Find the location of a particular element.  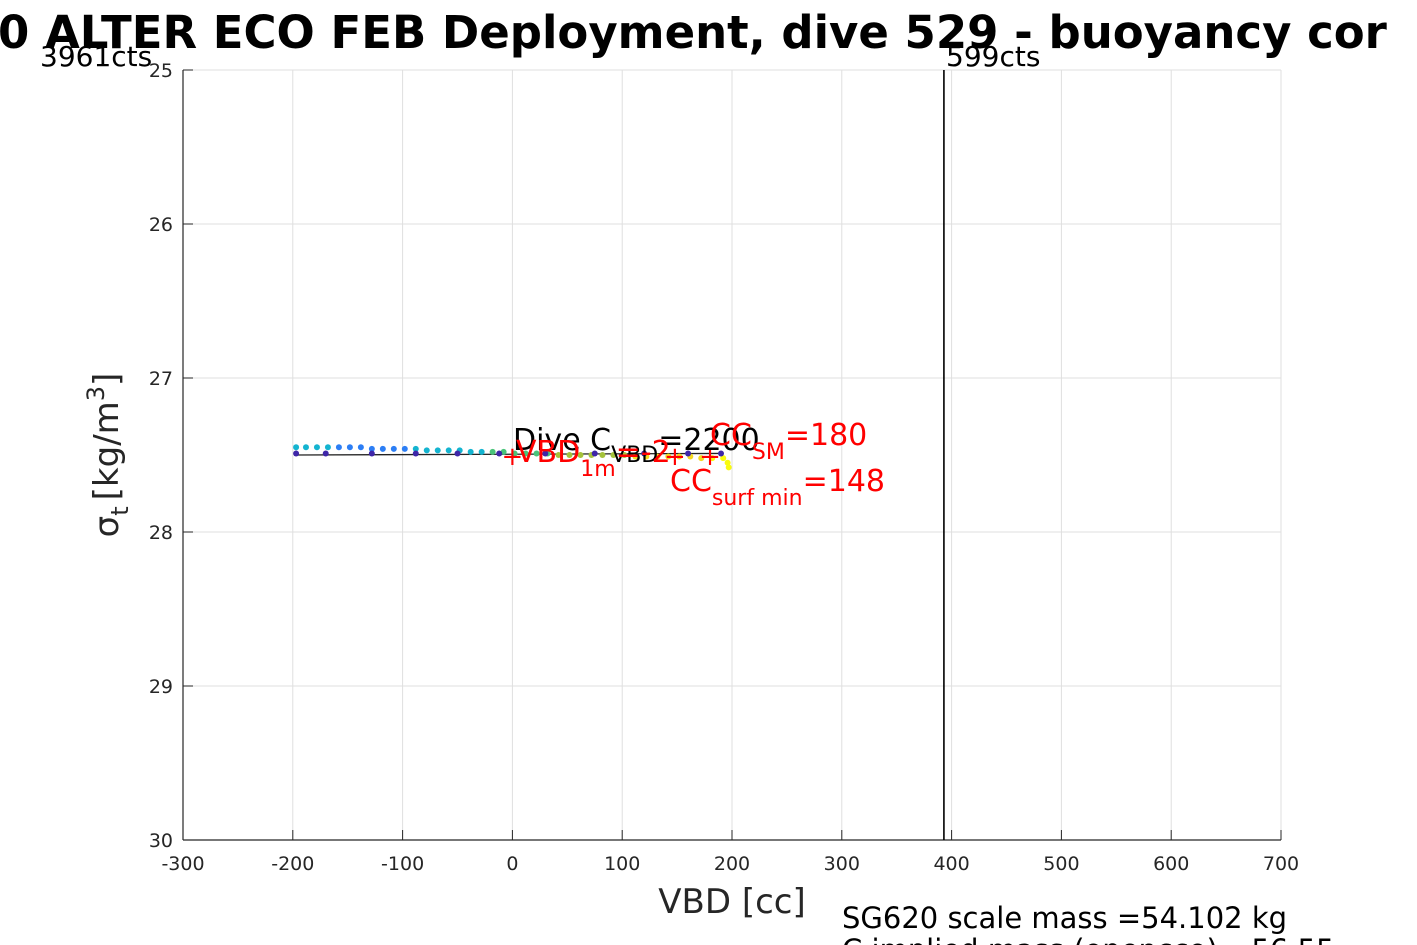

x-tick-label: 600 is located at coordinates (1171, 864).